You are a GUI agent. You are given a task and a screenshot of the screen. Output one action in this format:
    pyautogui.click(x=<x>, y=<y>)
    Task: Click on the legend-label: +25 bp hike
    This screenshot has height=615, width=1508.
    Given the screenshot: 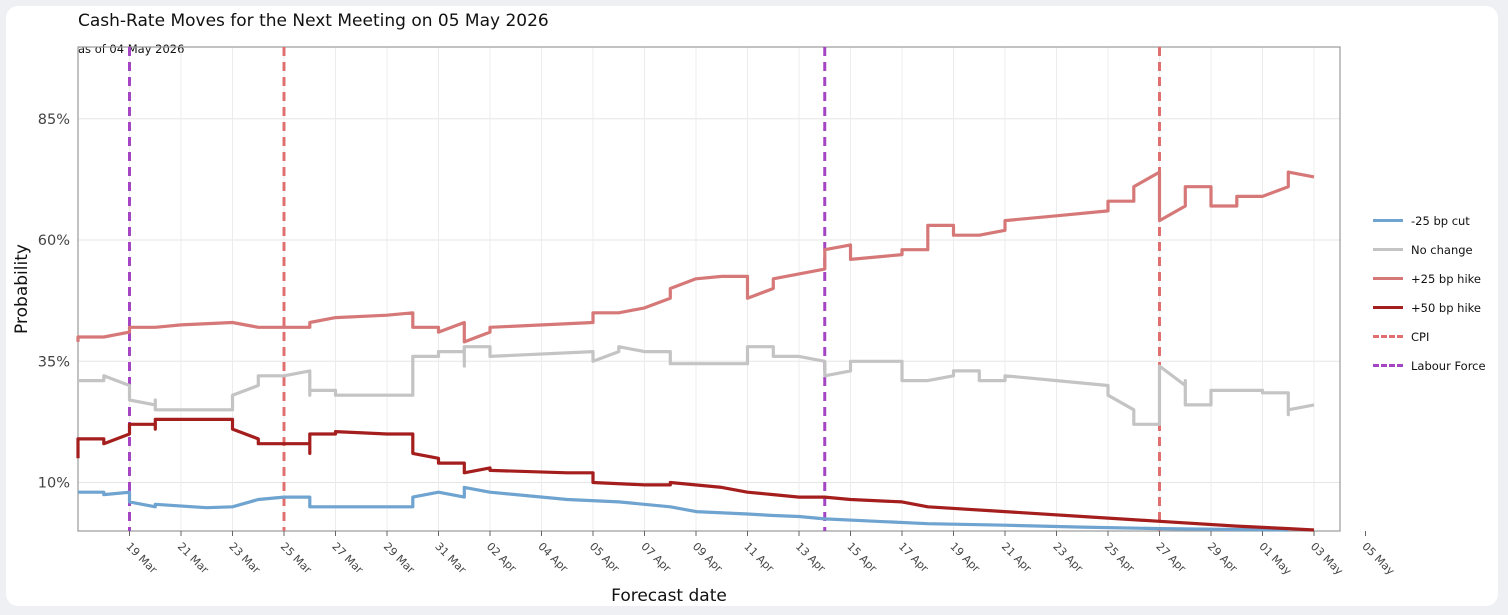 What is the action you would take?
    pyautogui.click(x=1446, y=278)
    